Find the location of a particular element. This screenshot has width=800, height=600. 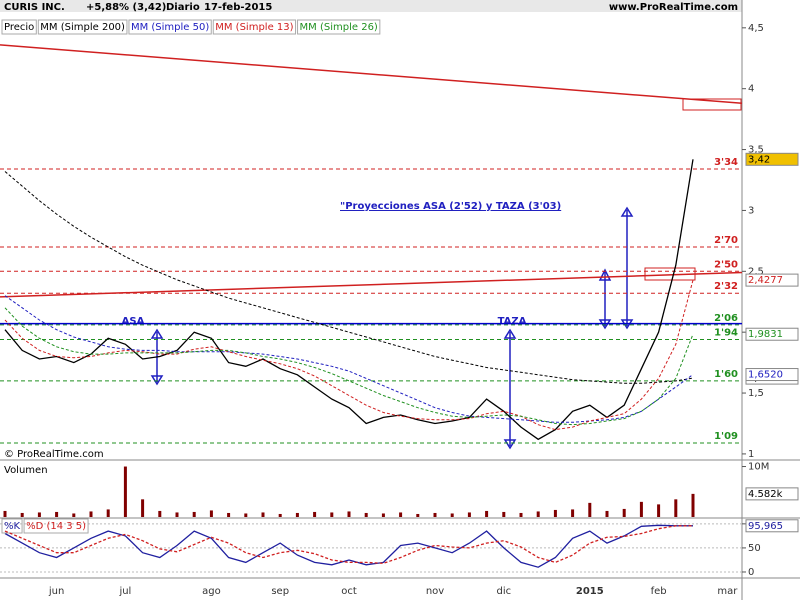

date: 17-feb-2015 is located at coordinates (238, 7).